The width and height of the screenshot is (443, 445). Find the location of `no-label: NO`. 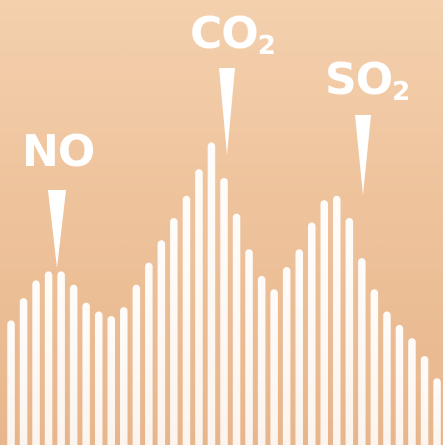

no-label: NO is located at coordinates (58, 152).